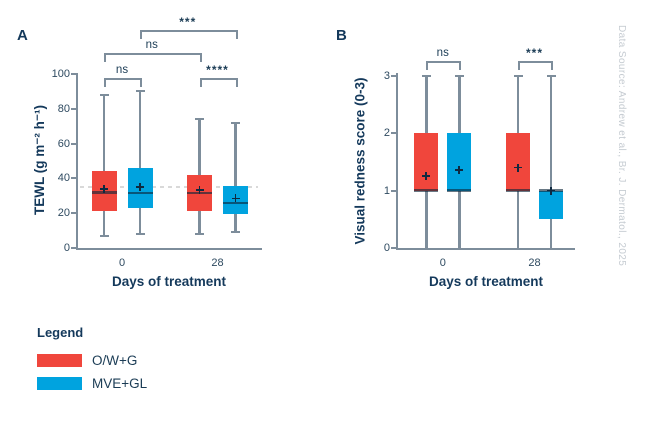  What do you see at coordinates (60, 332) in the screenshot?
I see `legend-title: Legend` at bounding box center [60, 332].